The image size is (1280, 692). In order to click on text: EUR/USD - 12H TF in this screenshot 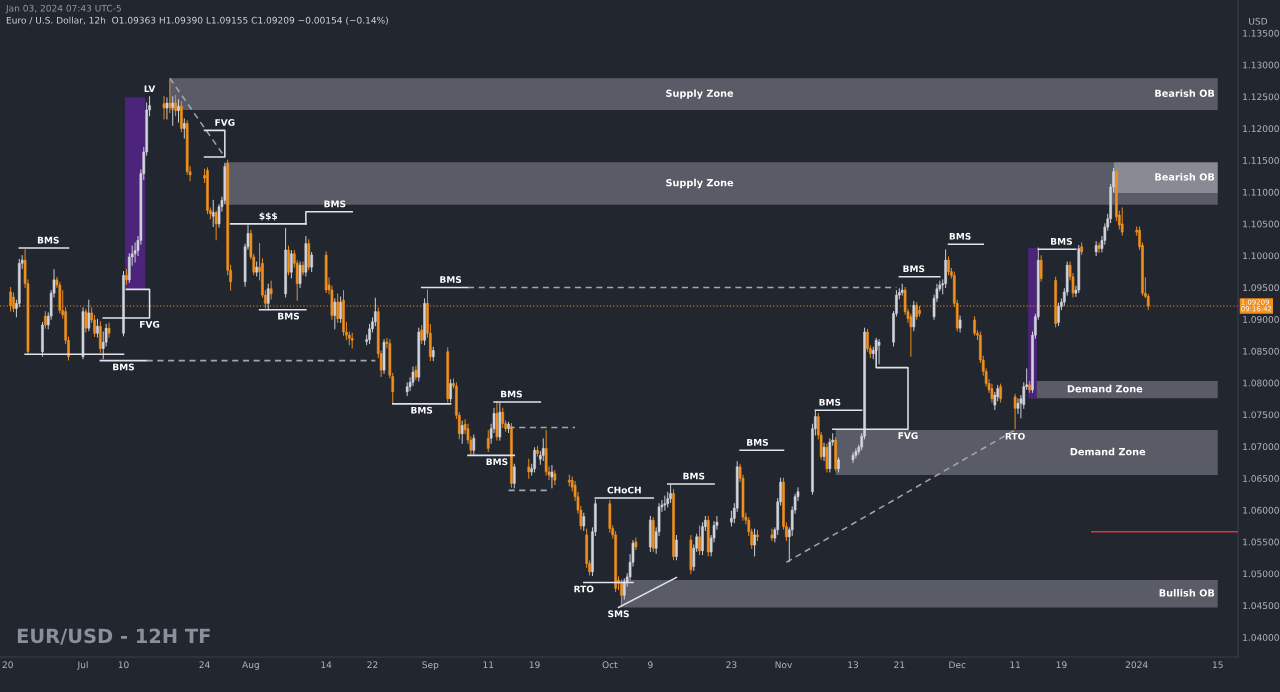, I will do `click(113, 636)`.